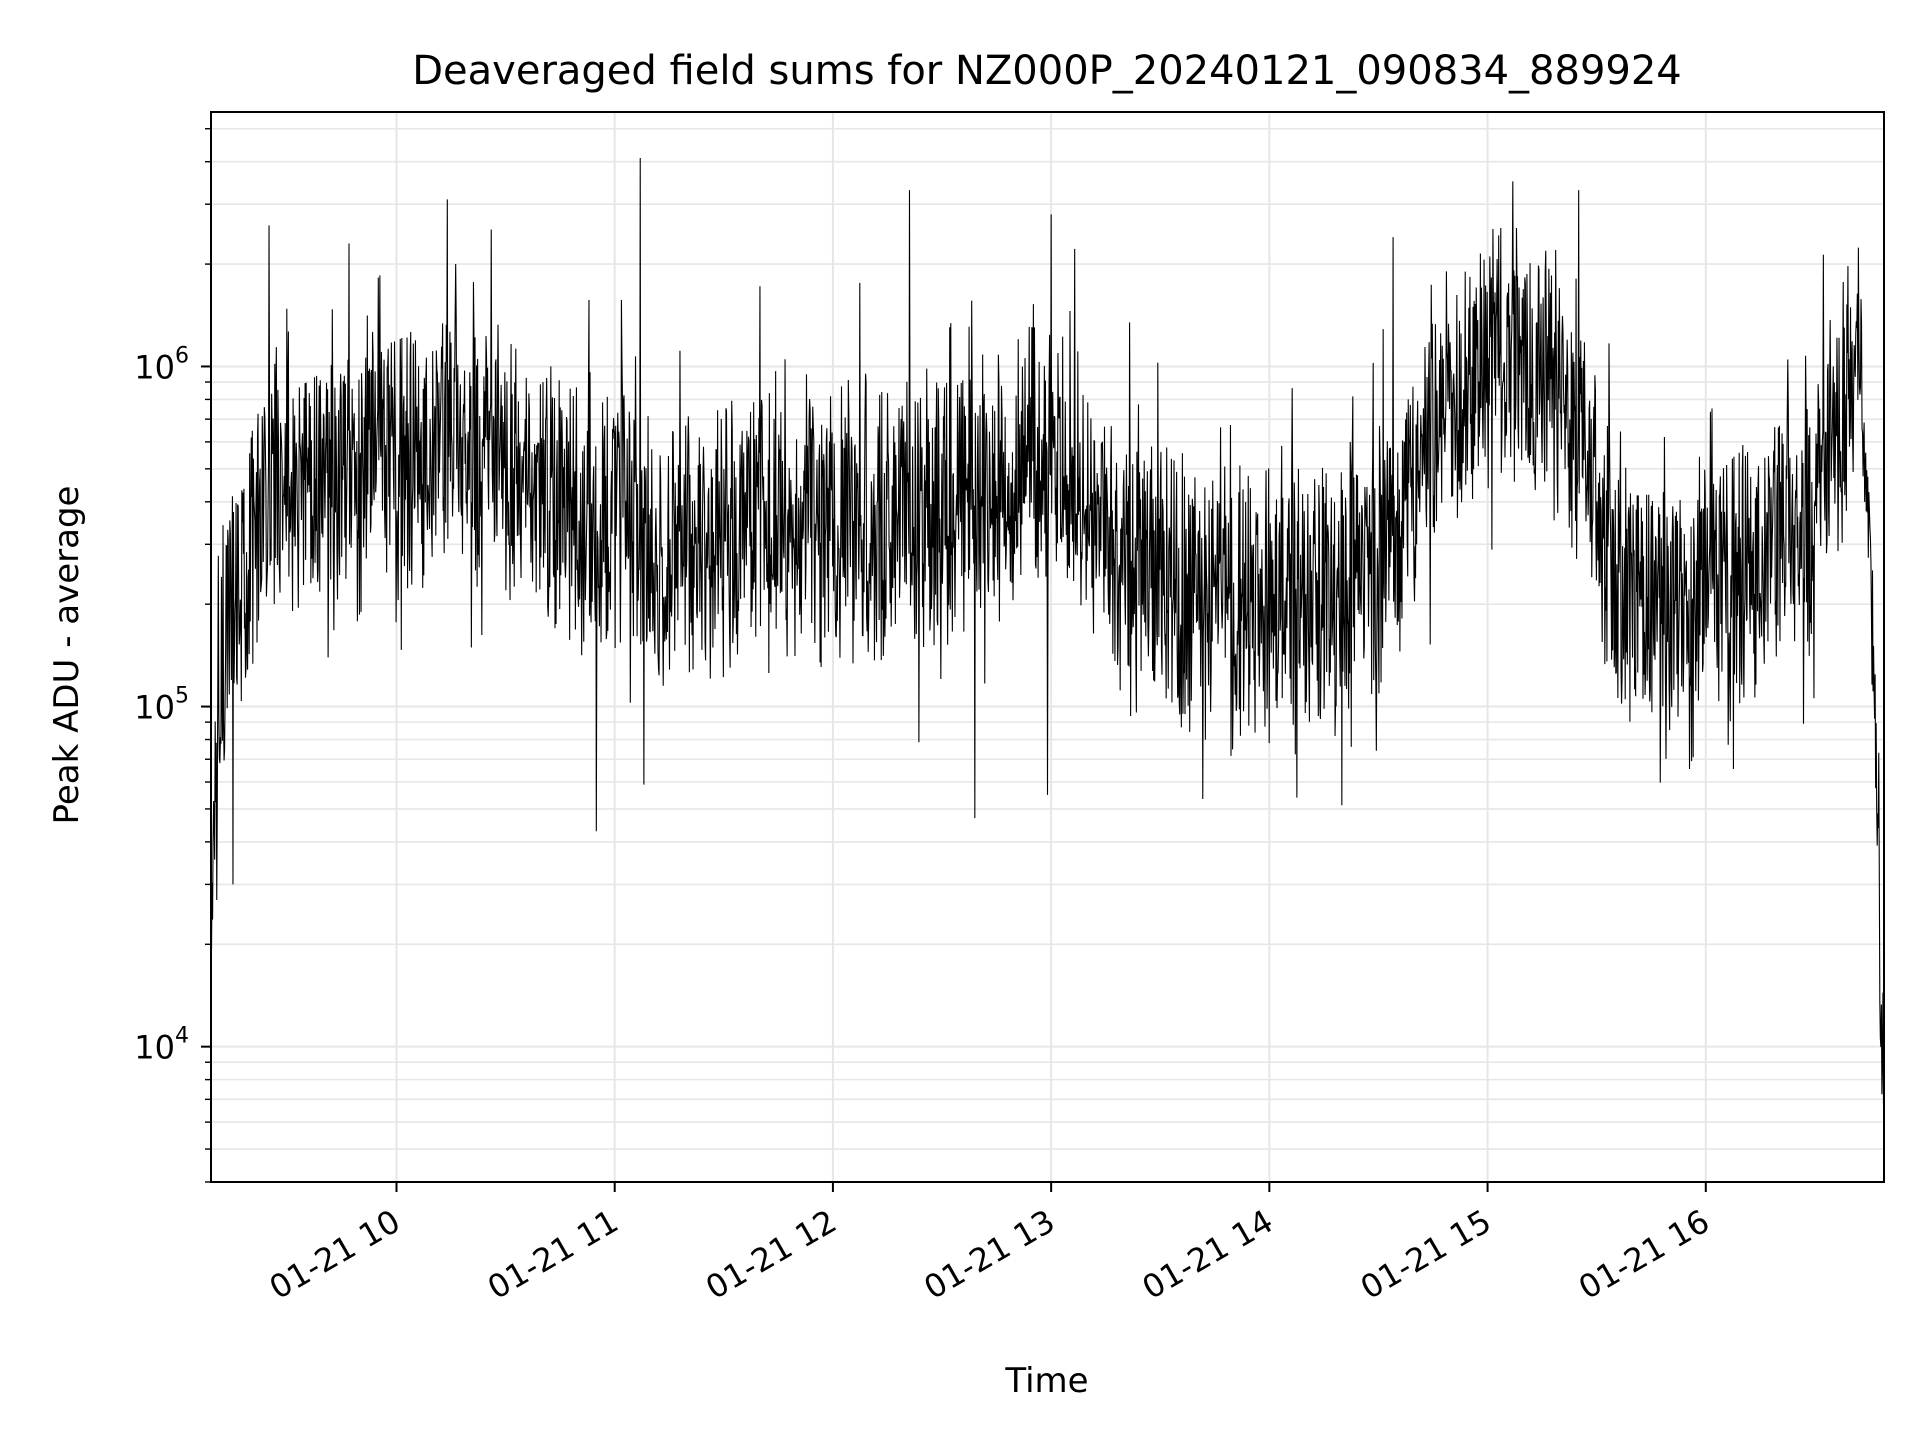 The width and height of the screenshot is (1920, 1440). What do you see at coordinates (182, 696) in the screenshot?
I see `y-tick-exponent: 5` at bounding box center [182, 696].